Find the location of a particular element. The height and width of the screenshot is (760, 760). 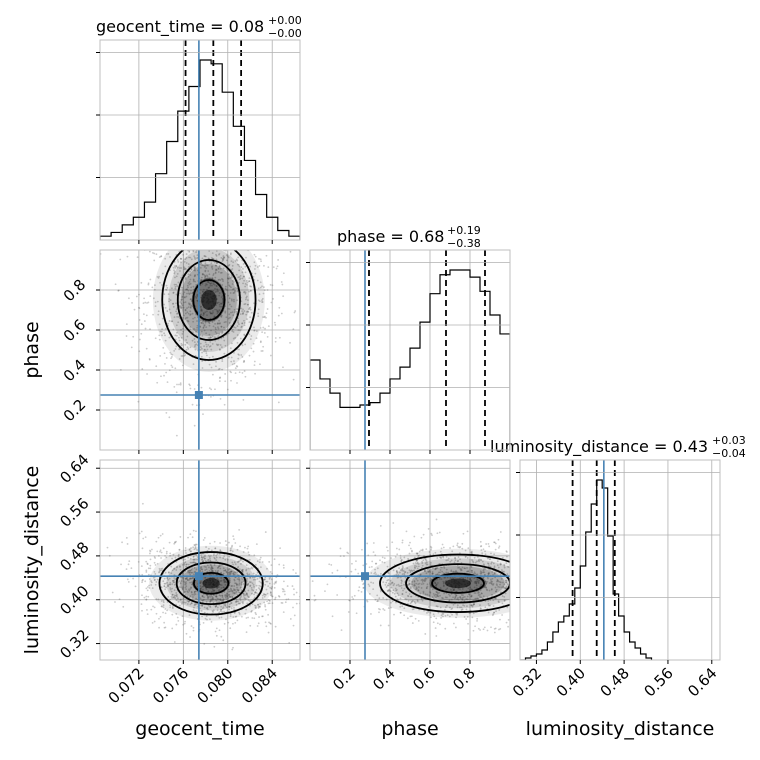

ylabel-phase: phase is located at coordinates (32, 349).